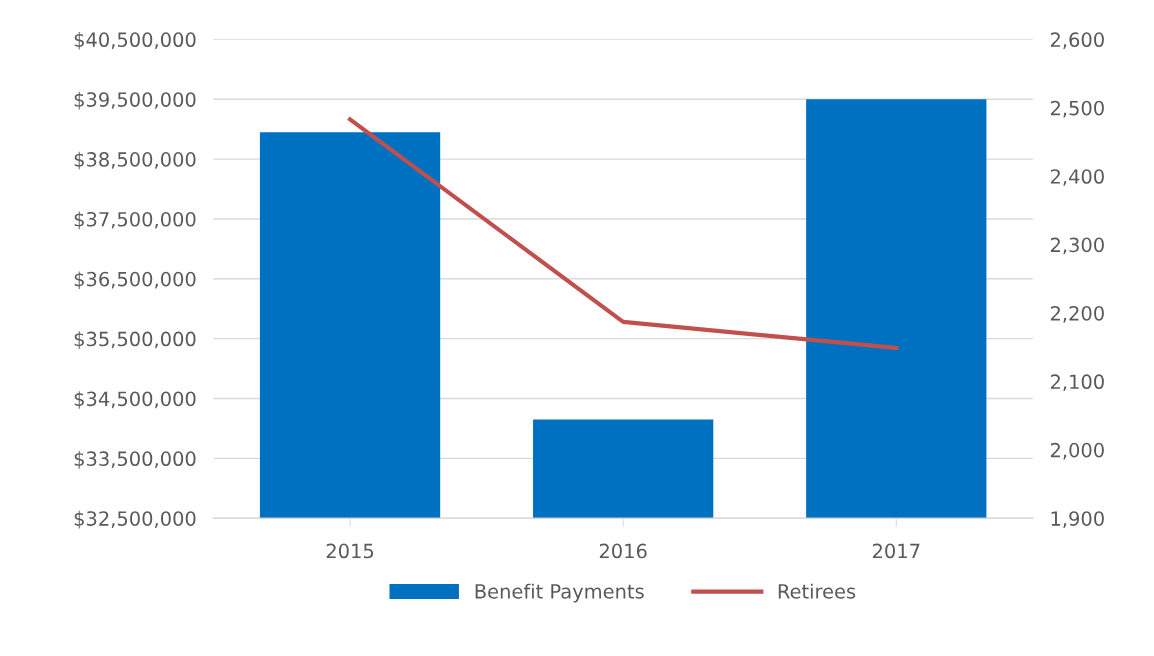 The width and height of the screenshot is (1154, 656). What do you see at coordinates (623, 551) in the screenshot?
I see `x-tick-label: 2016` at bounding box center [623, 551].